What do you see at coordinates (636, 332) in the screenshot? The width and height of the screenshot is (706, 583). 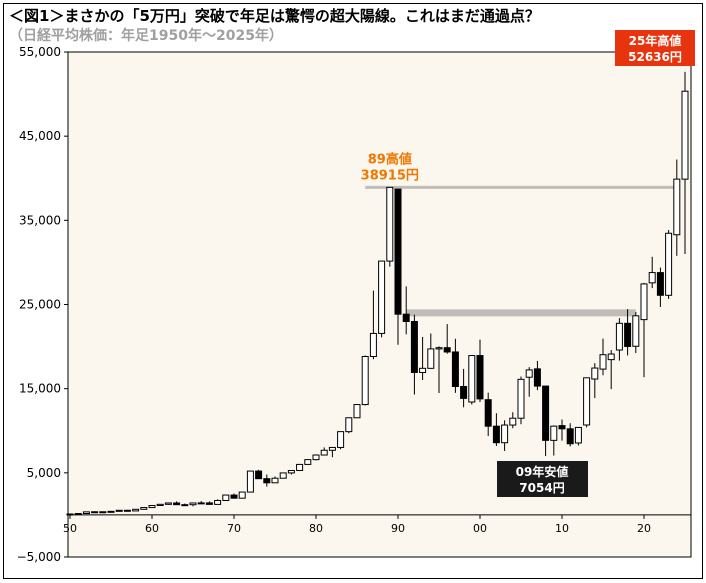 I see `candle-2019` at bounding box center [636, 332].